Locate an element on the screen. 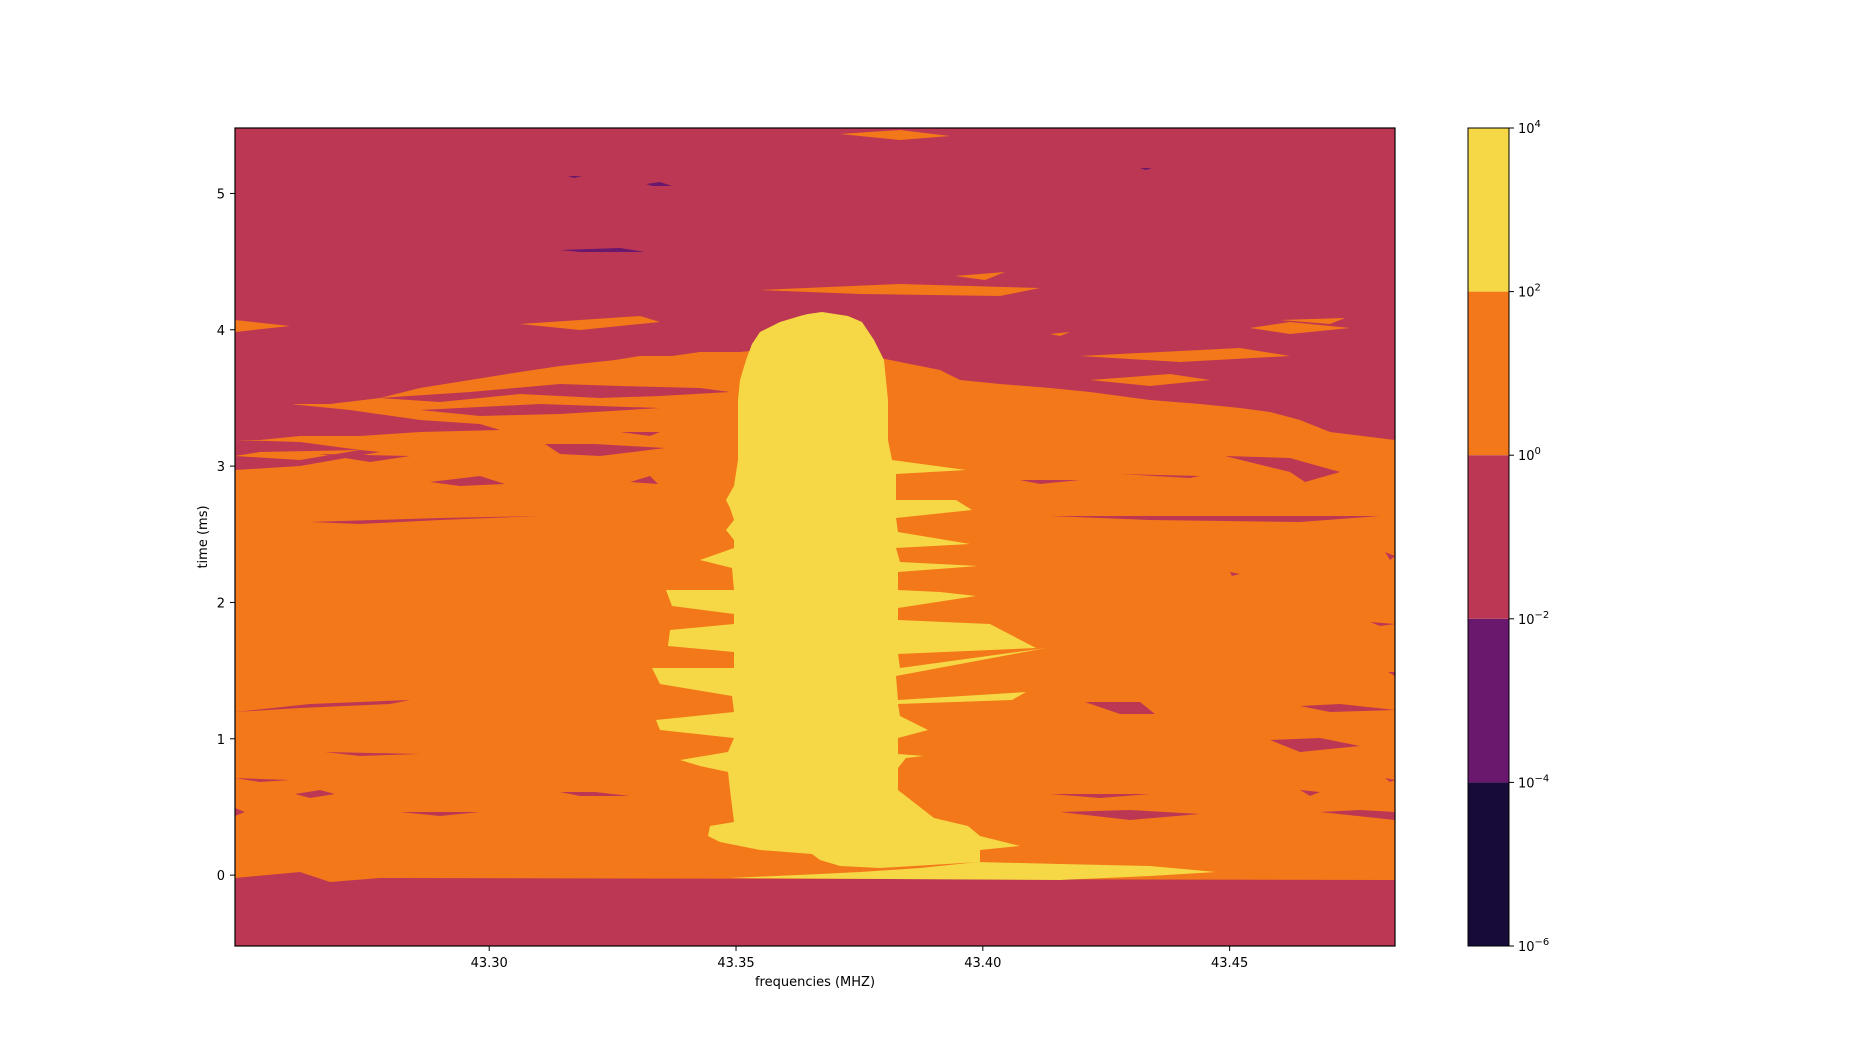  x-tick-label: 43.40 is located at coordinates (982, 963).